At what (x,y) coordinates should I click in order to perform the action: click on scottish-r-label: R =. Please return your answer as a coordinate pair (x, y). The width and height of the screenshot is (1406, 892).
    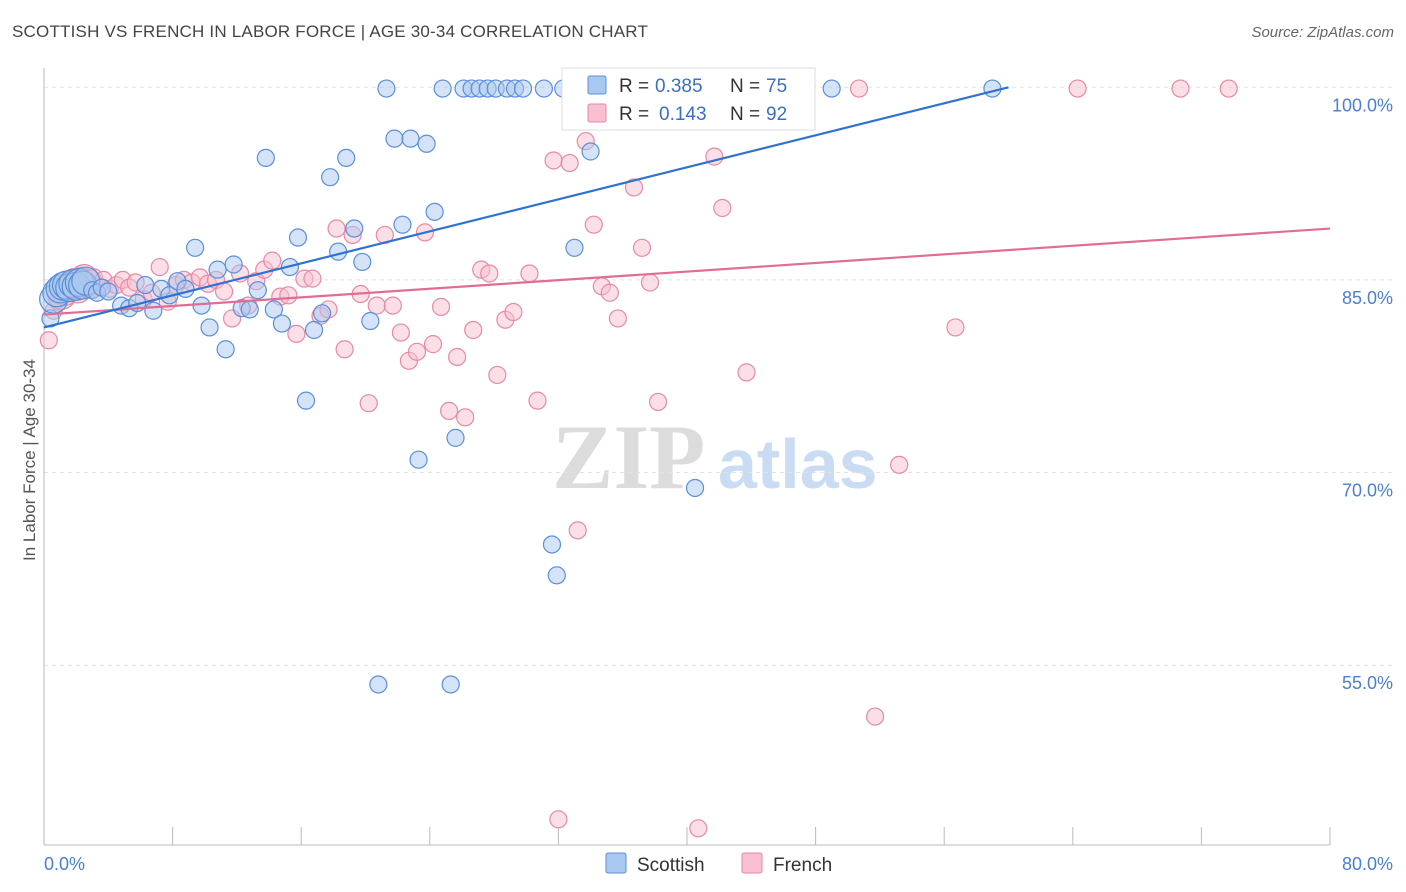
    Looking at the image, I should click on (634, 86).